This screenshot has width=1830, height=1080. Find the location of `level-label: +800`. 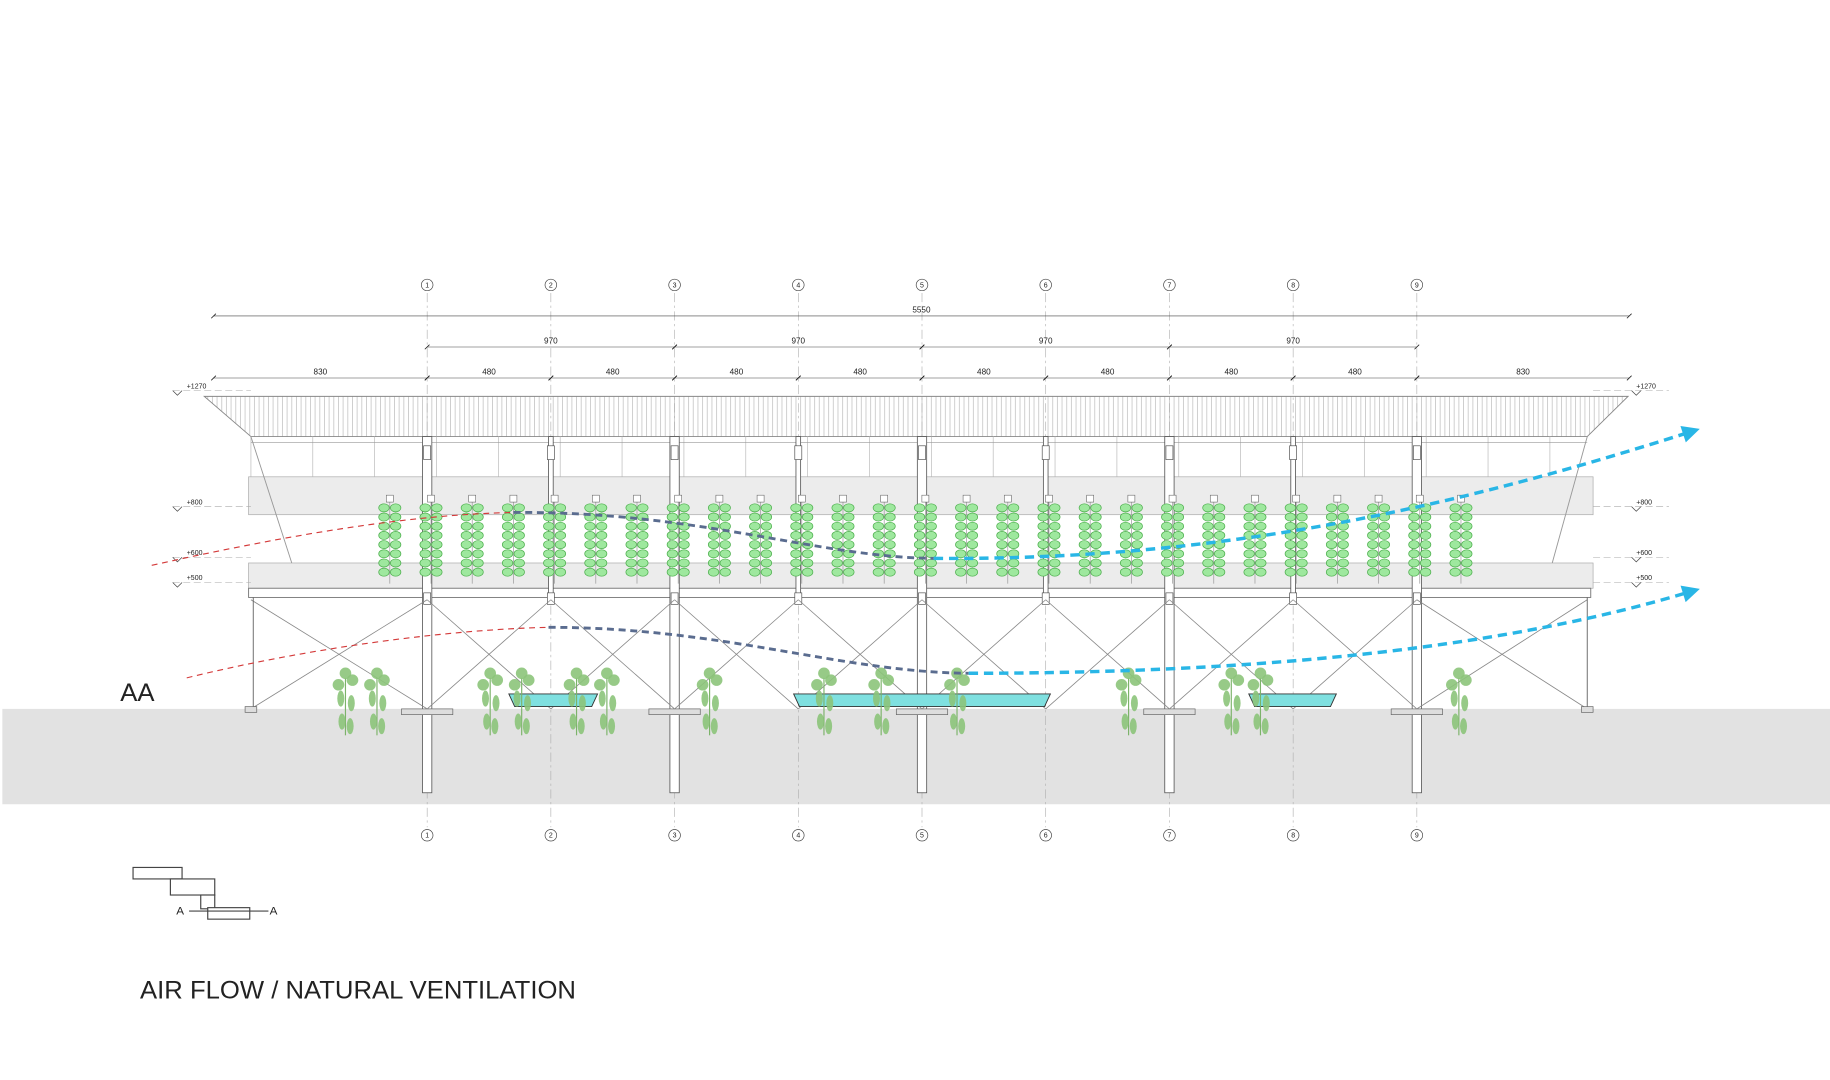

level-label: +800 is located at coordinates (1644, 502).